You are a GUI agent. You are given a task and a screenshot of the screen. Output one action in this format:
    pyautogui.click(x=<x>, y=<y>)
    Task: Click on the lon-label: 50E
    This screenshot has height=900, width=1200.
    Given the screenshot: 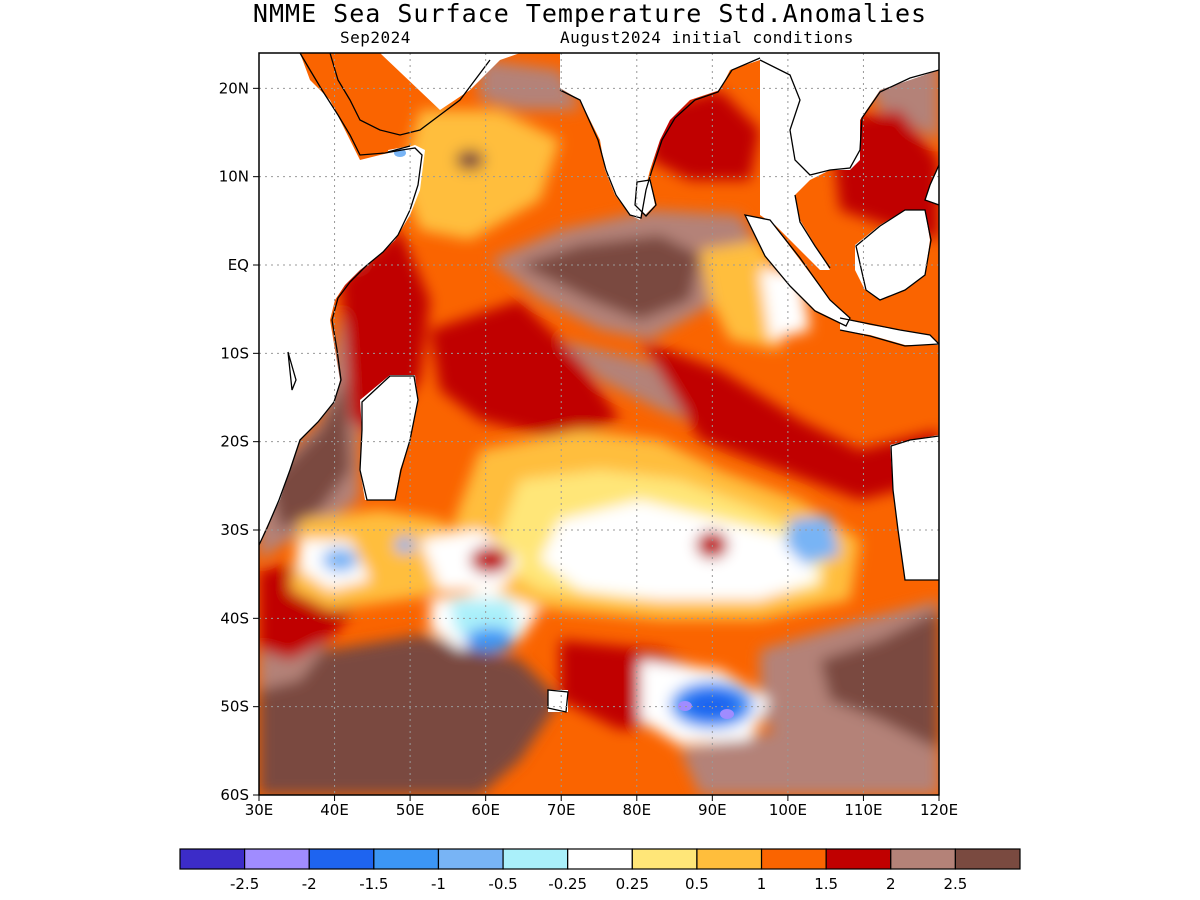 What is the action you would take?
    pyautogui.click(x=410, y=810)
    